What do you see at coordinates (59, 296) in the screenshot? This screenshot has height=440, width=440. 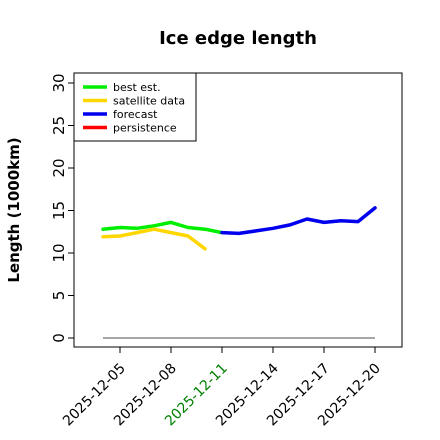 I see `y-tick-label: 5` at bounding box center [59, 296].